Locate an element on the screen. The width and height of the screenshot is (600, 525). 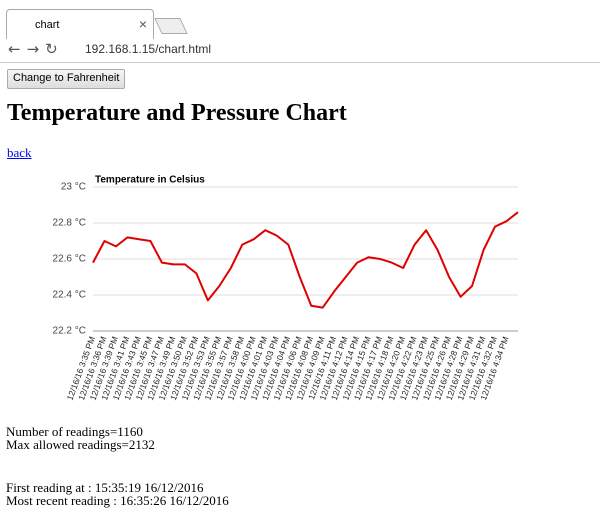
y-tick-label: 23 °C is located at coordinates (73, 187).